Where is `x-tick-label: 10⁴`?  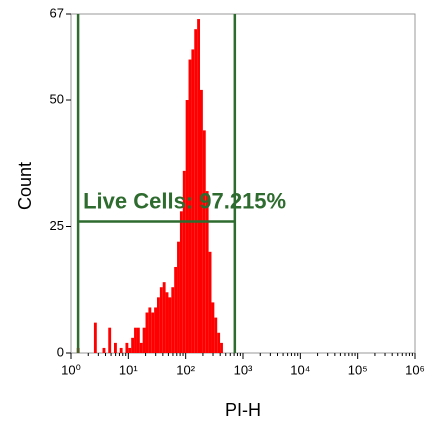
x-tick-label: 10⁴ is located at coordinates (300, 369).